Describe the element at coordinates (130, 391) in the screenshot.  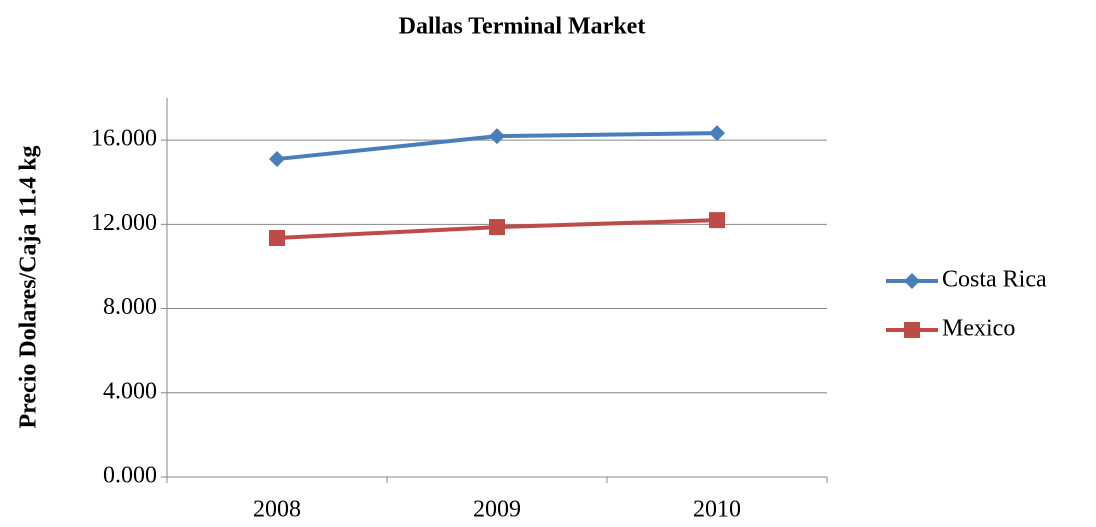
I see `y-tick-label: 4.000` at that location.